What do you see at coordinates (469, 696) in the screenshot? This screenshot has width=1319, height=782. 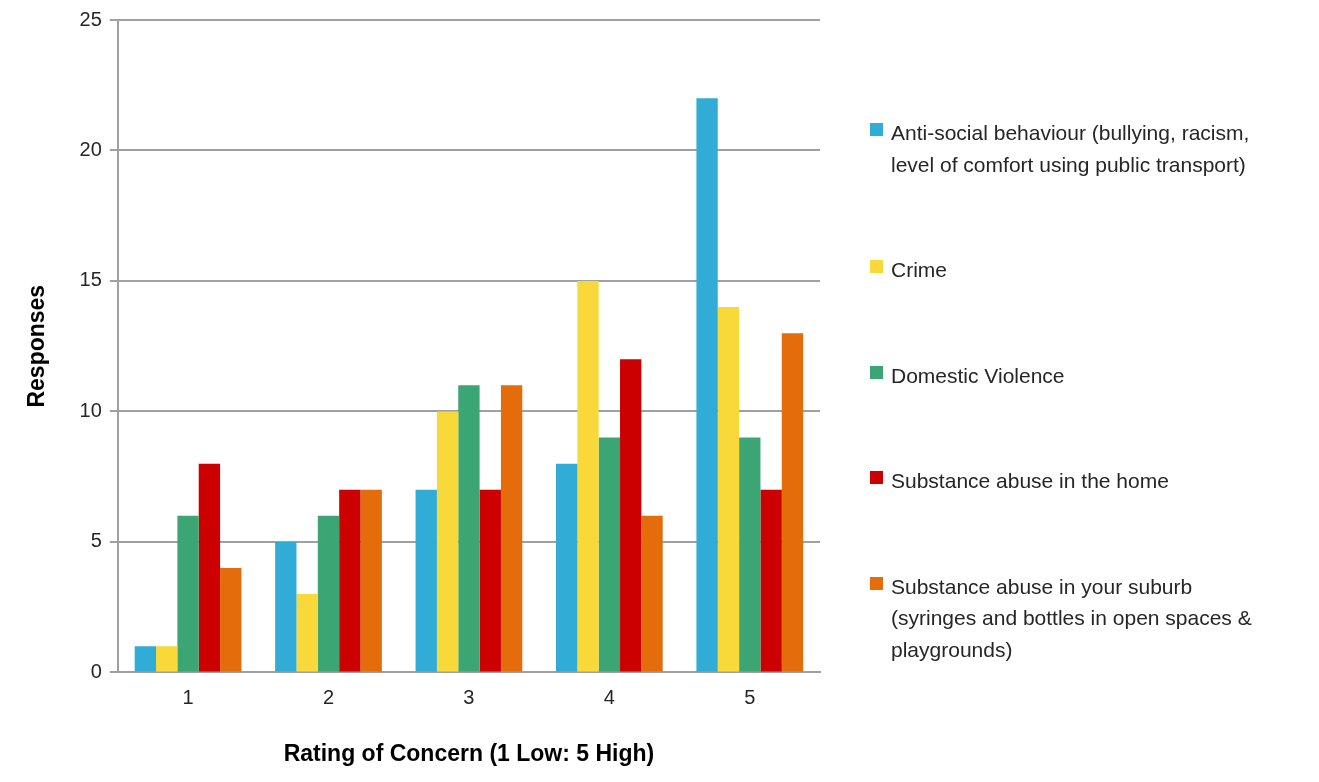 I see `x-tick-label: 3` at bounding box center [469, 696].